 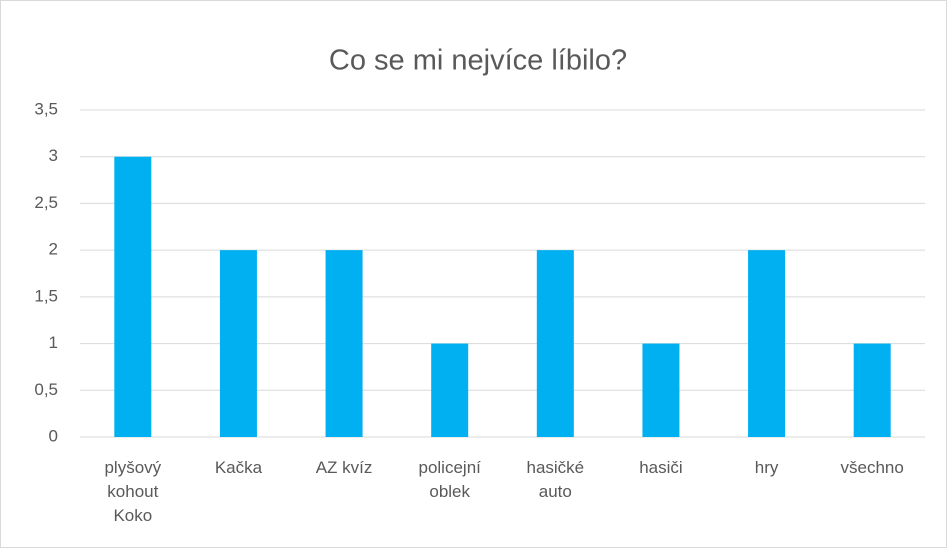 I want to click on y-tick-label: 2, so click(x=53, y=249).